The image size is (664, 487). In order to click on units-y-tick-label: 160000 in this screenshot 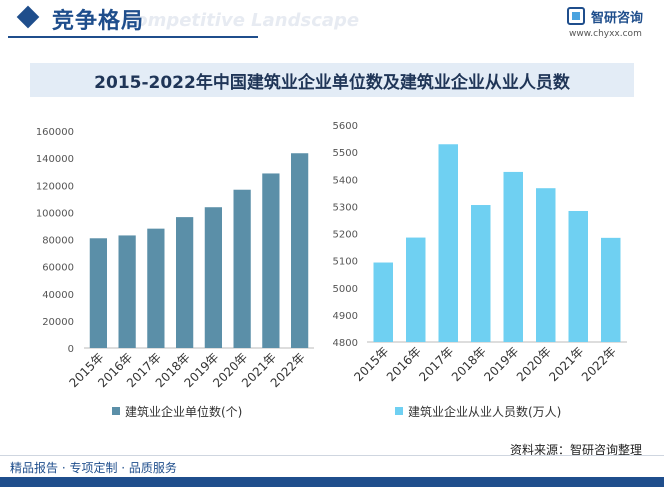, I will do `click(55, 132)`.